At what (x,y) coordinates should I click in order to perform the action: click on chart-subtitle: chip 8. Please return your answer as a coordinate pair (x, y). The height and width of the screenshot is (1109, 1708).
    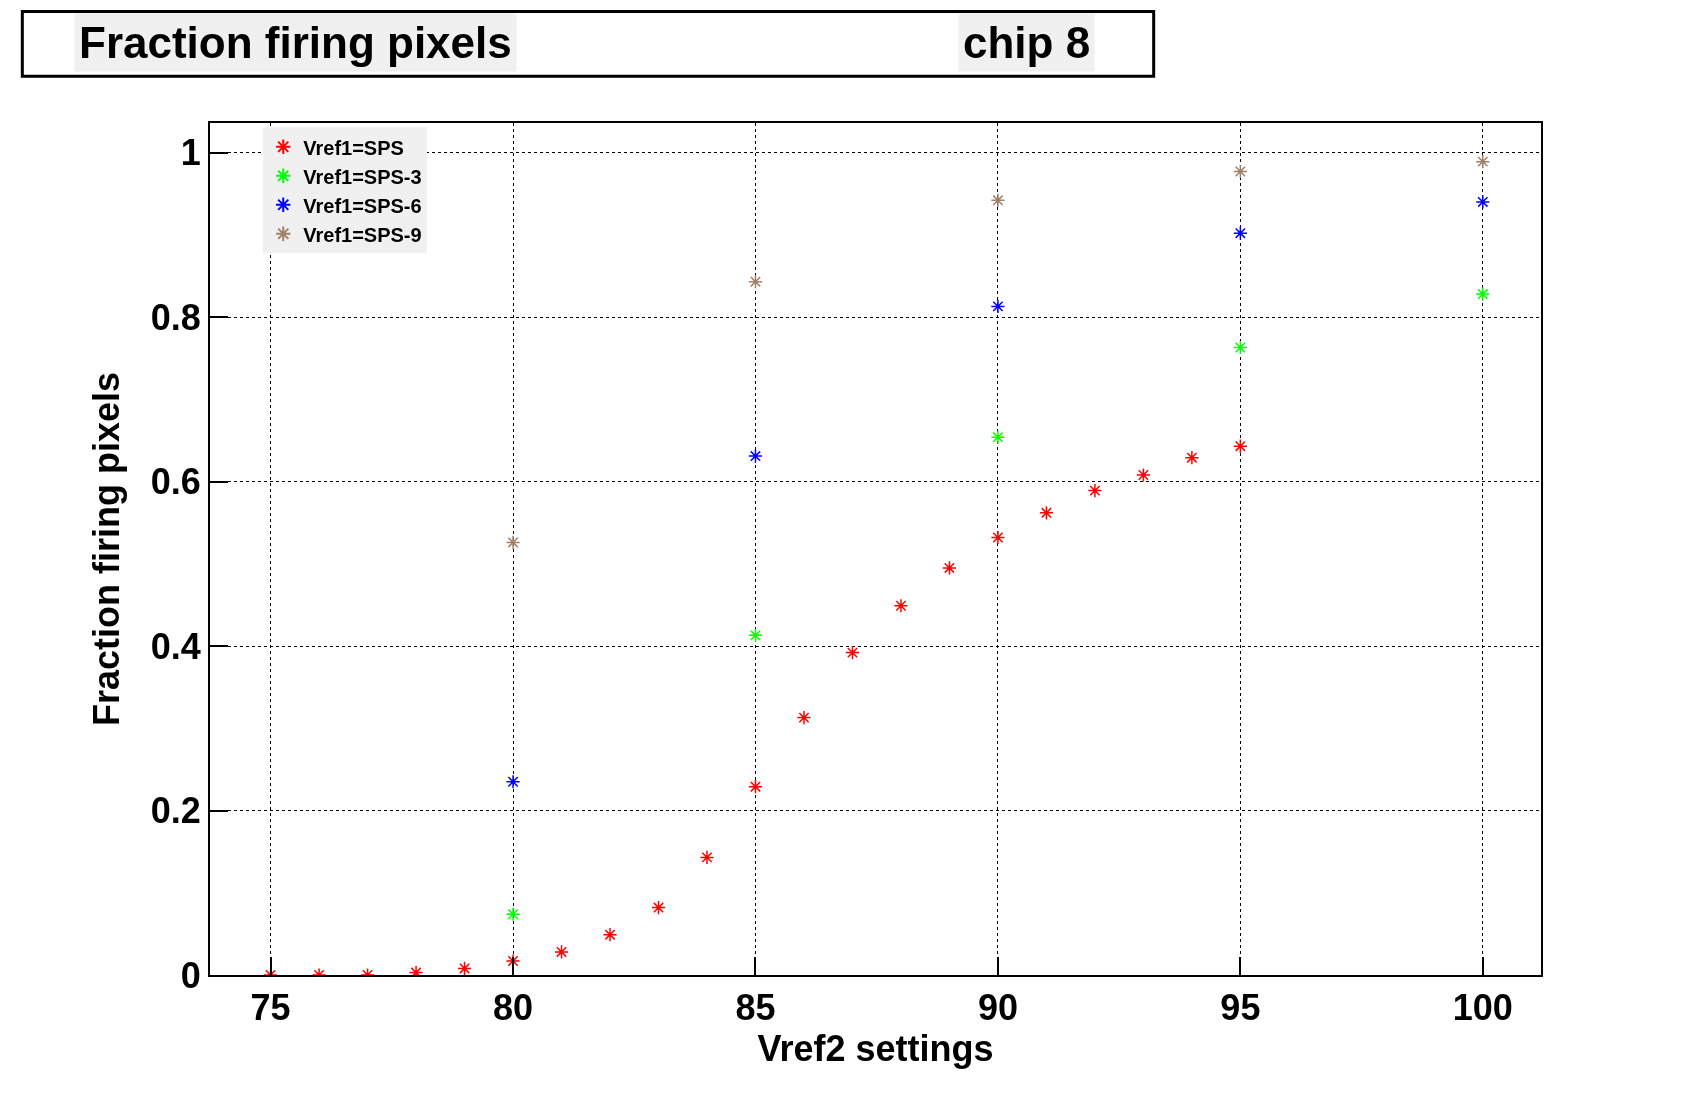
    Looking at the image, I should click on (1027, 42).